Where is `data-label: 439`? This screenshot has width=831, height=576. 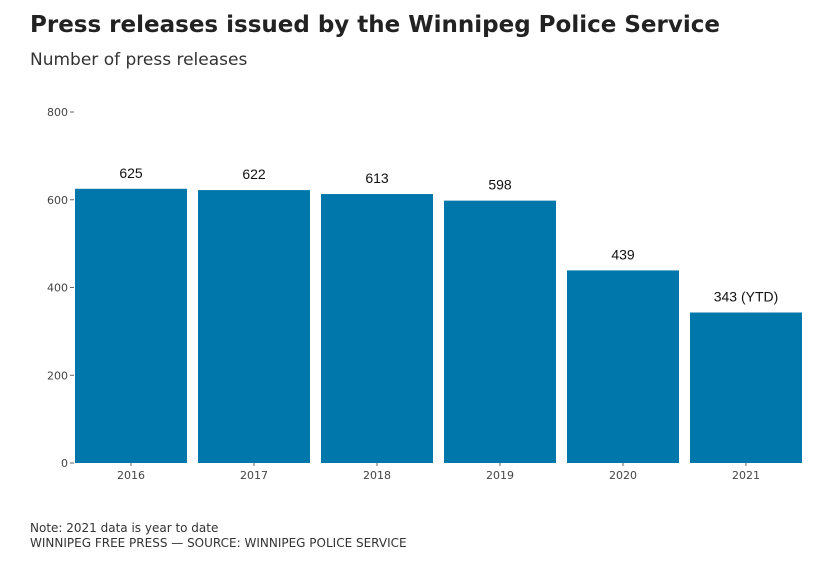 data-label: 439 is located at coordinates (623, 254).